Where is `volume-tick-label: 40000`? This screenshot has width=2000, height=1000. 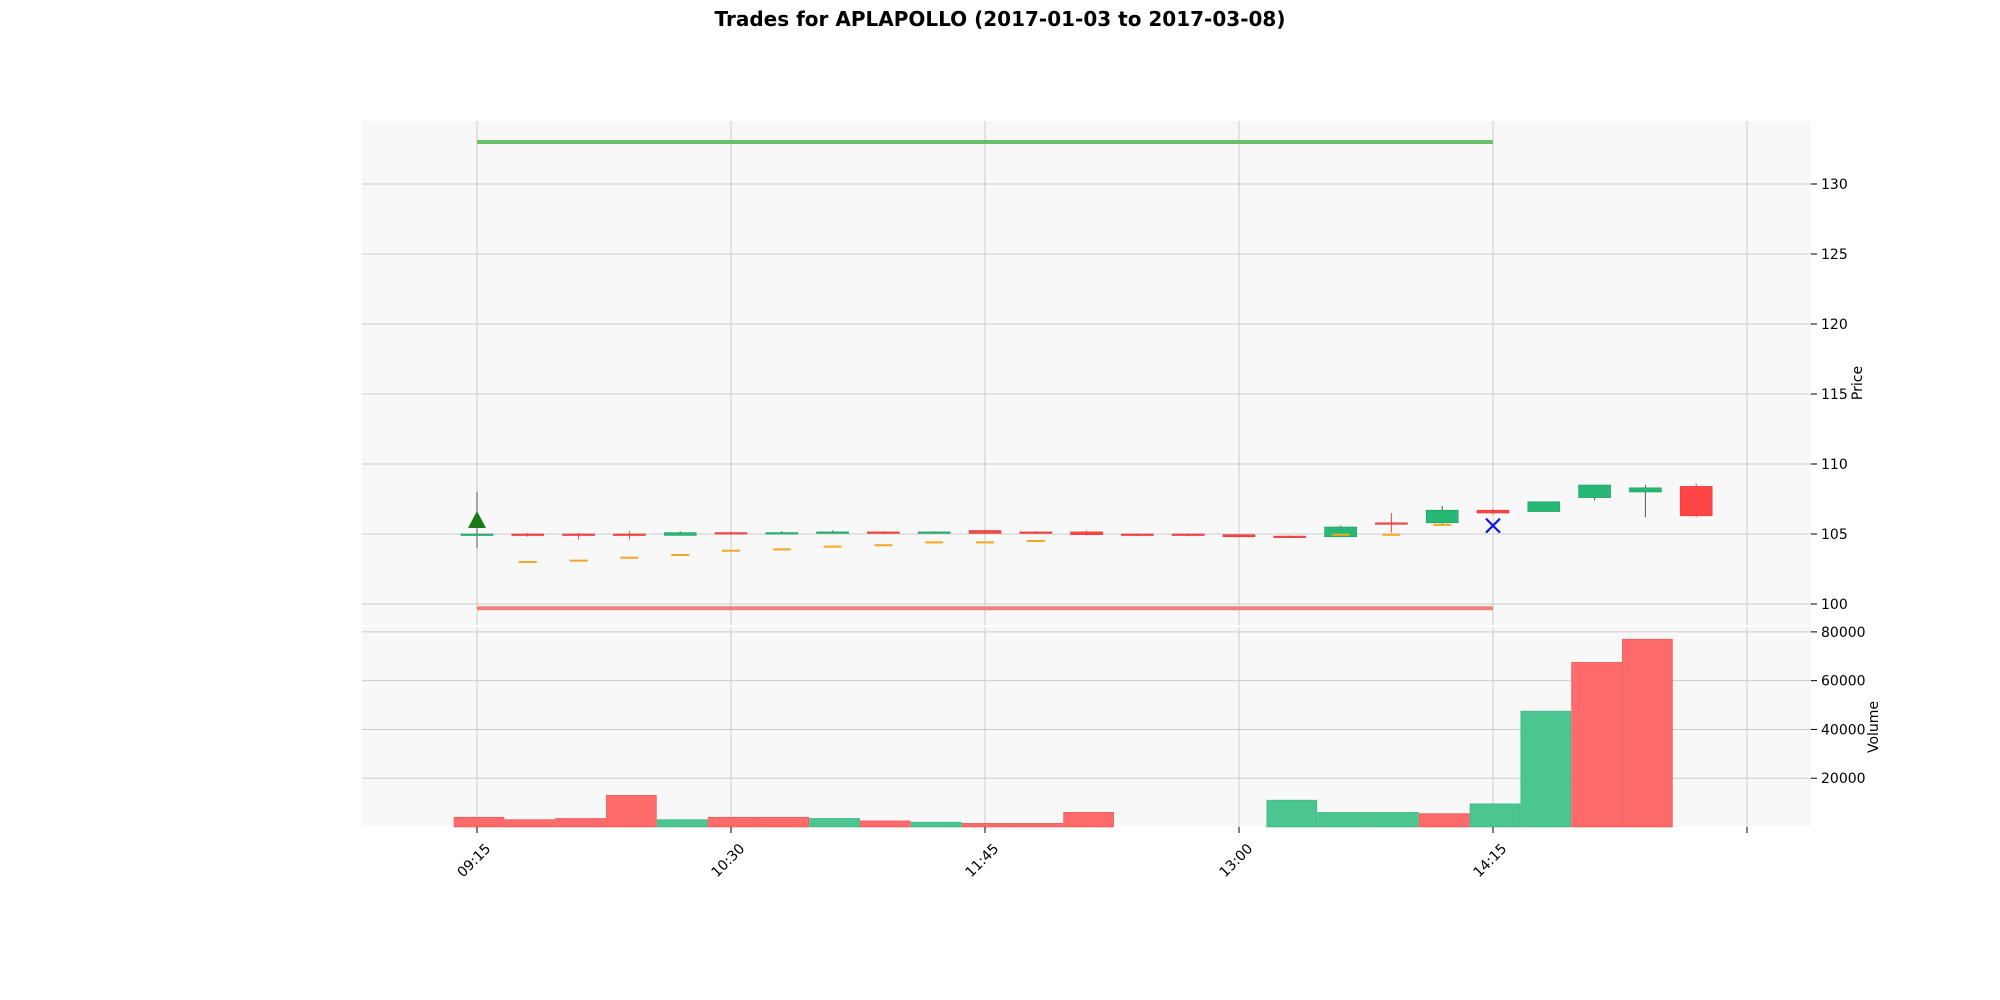
volume-tick-label: 40000 is located at coordinates (1843, 730).